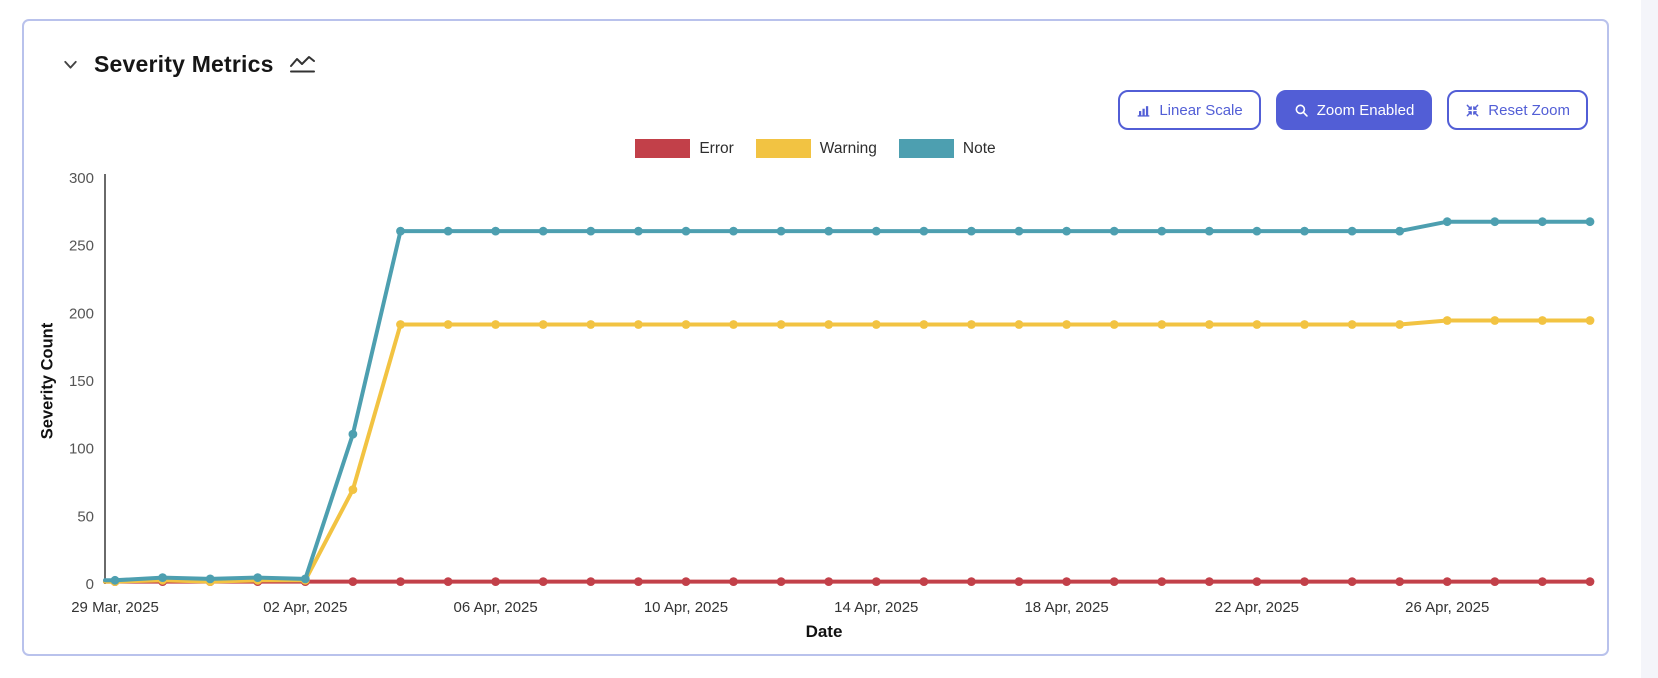 This screenshot has width=1658, height=678. What do you see at coordinates (1517, 110) in the screenshot?
I see `reset-zoom-button: Reset Zoom` at bounding box center [1517, 110].